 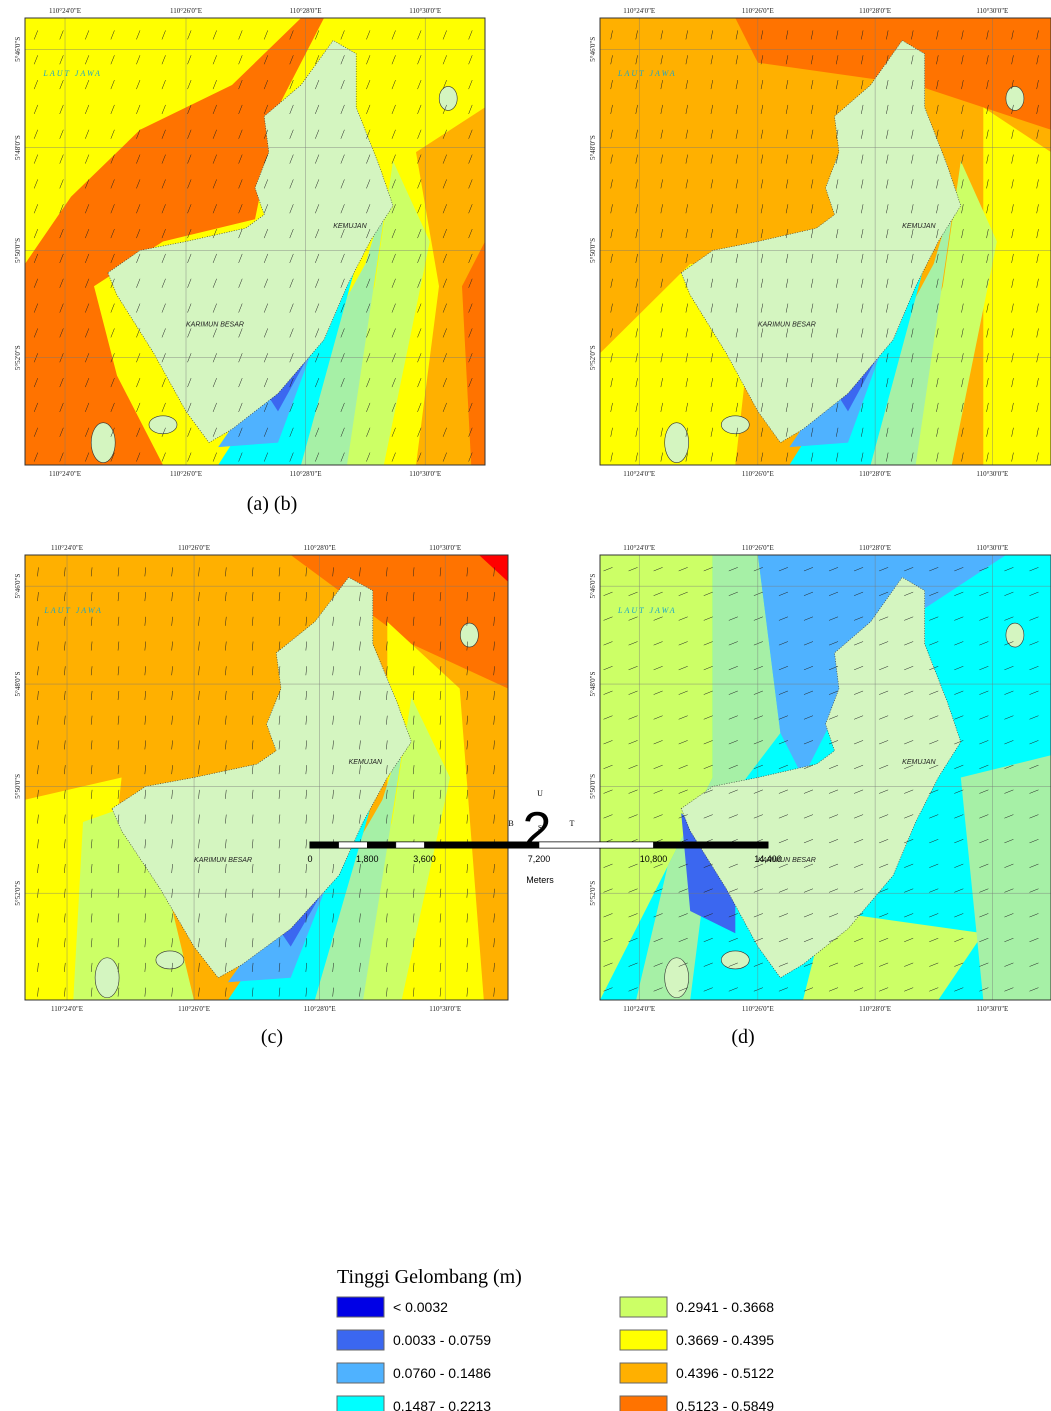 I want to click on lon-label: 110°24'0"E, so click(x=65, y=474).